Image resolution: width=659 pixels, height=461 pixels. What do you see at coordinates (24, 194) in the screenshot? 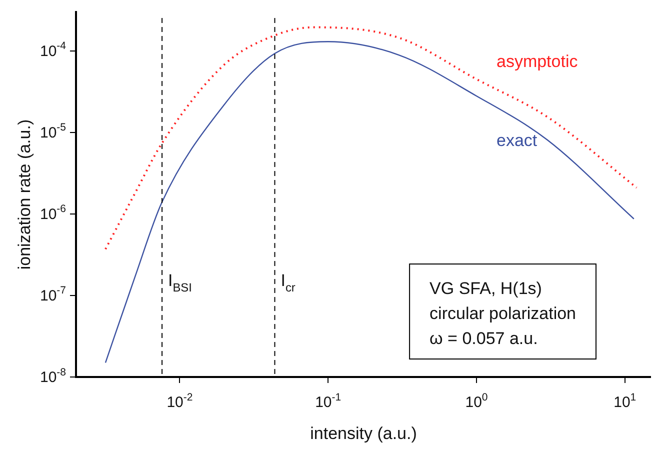
I see `y-axis-title: ionization rate (a.u.)` at bounding box center [24, 194].